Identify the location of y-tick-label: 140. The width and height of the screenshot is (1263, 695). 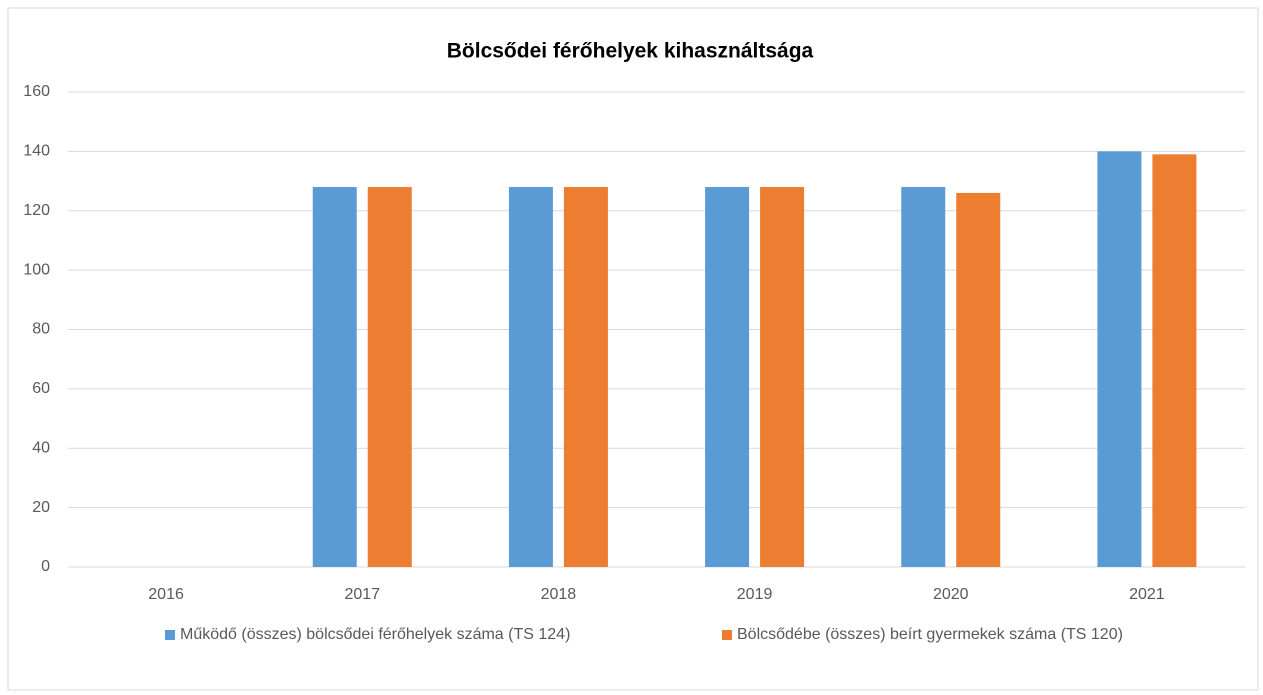
(36, 151).